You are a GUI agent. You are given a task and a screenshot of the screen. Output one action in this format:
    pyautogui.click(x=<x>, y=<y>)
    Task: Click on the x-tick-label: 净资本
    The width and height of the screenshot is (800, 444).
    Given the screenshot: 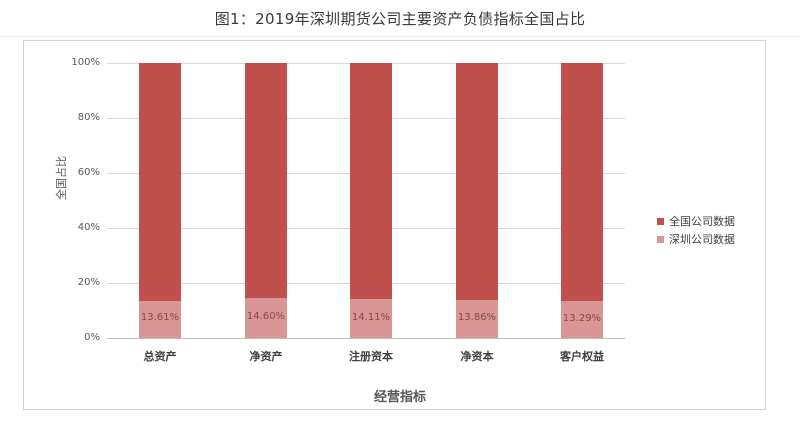 What is the action you would take?
    pyautogui.click(x=477, y=356)
    